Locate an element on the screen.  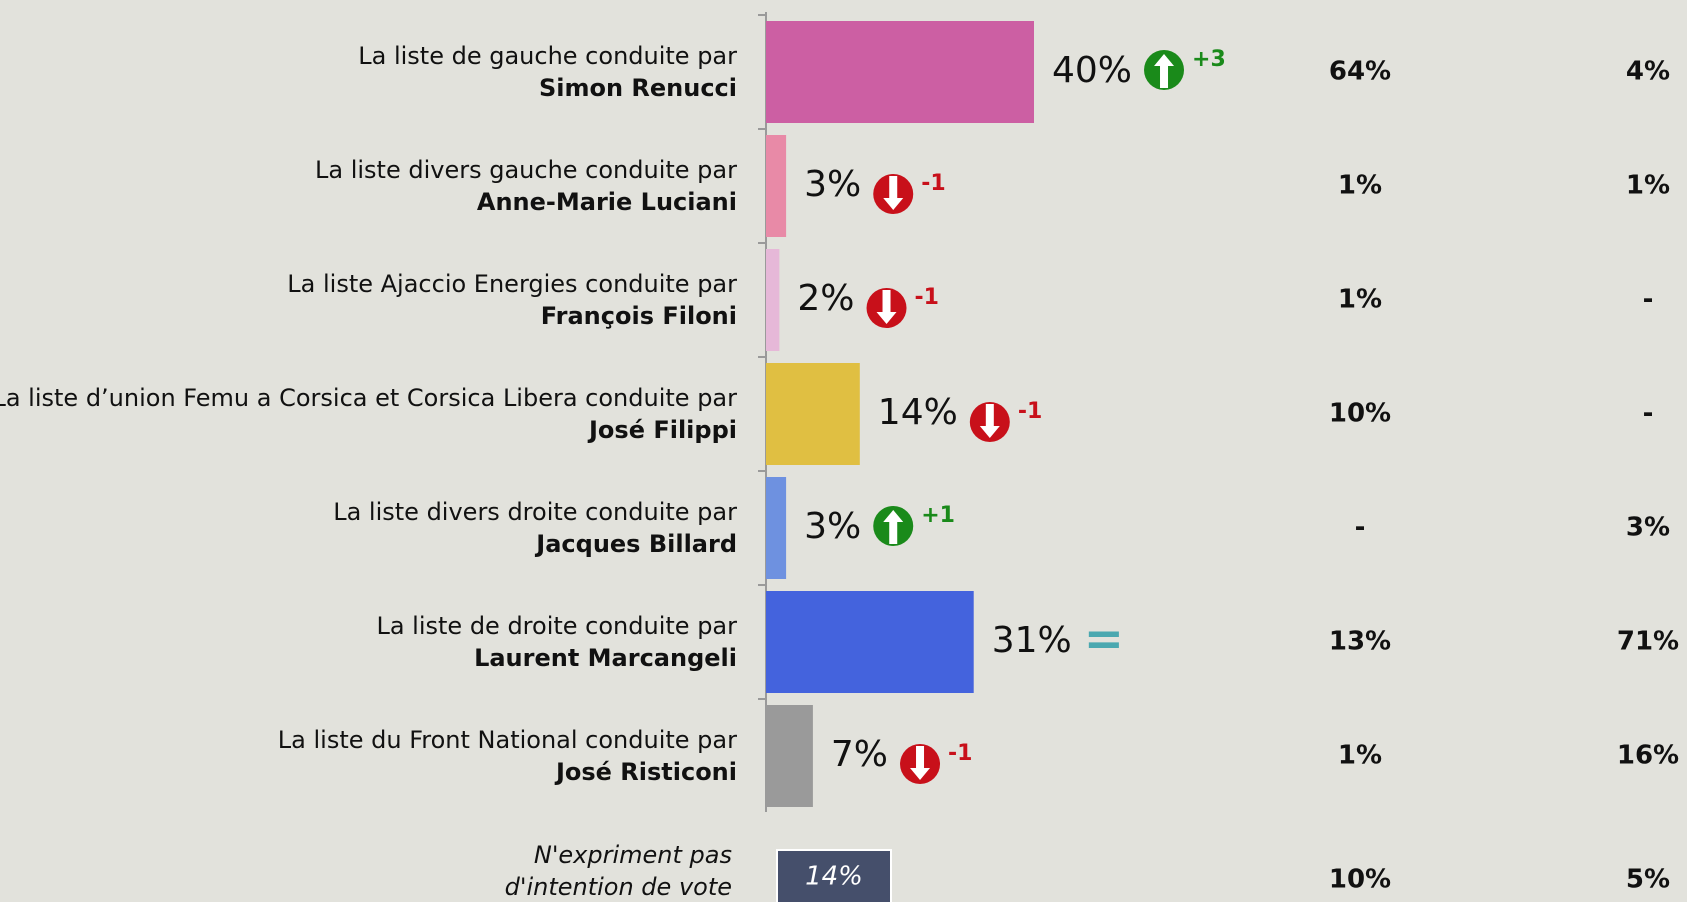
category-name: José Filippi is located at coordinates (662, 430).